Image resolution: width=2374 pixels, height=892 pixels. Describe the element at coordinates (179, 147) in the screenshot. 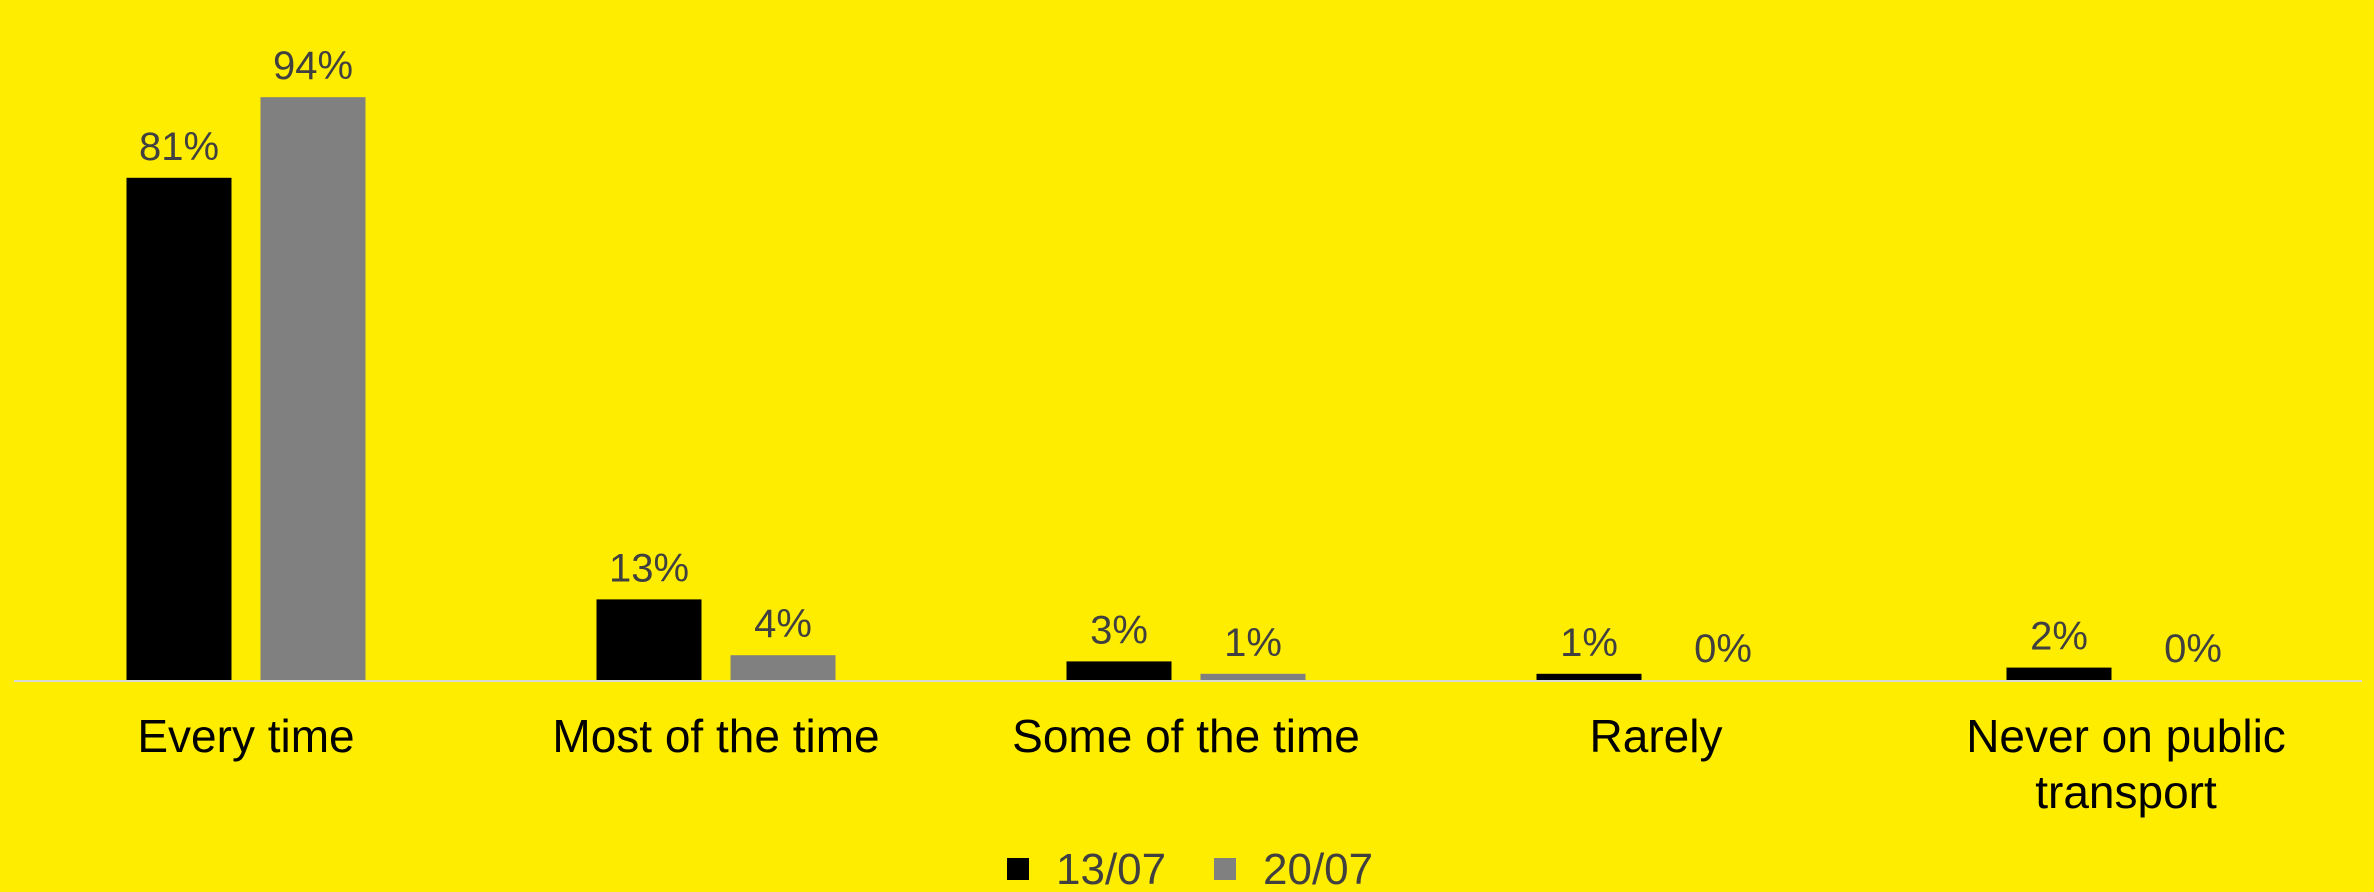

I see `data-label: 81%` at that location.